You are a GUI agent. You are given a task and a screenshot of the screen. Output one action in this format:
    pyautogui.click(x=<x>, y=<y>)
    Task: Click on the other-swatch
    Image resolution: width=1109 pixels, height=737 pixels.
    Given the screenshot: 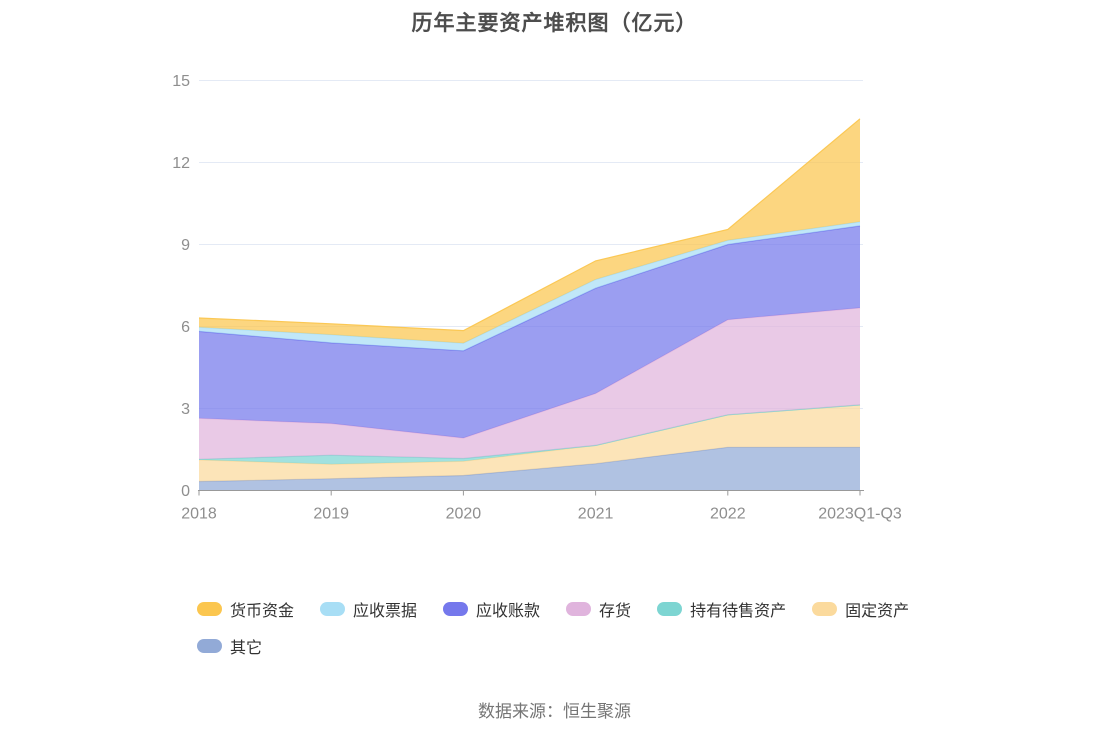 What is the action you would take?
    pyautogui.click(x=209, y=646)
    